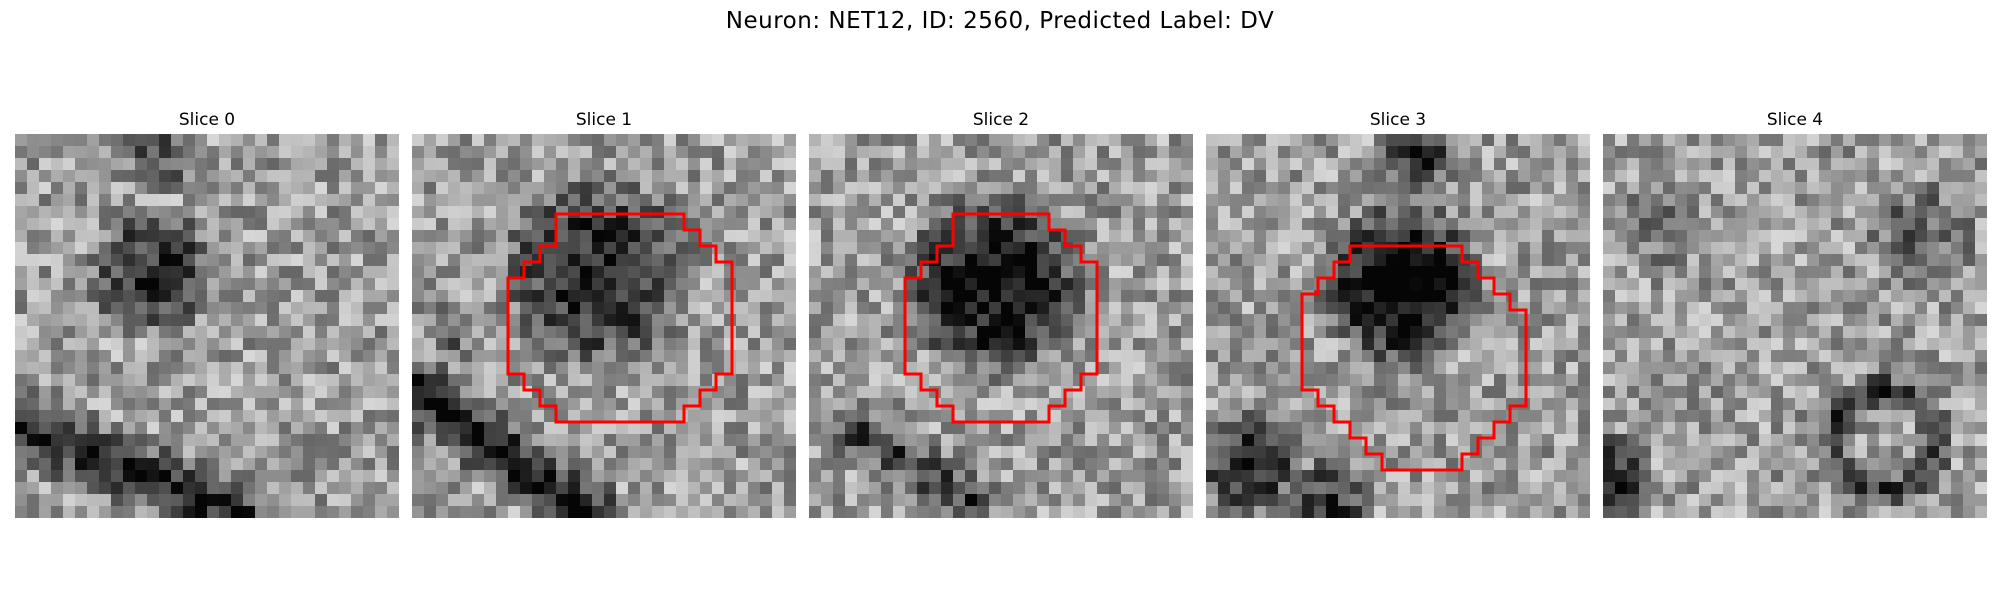 The height and width of the screenshot is (600, 2000). I want to click on slice-panel-0: Slice 0, so click(207, 313).